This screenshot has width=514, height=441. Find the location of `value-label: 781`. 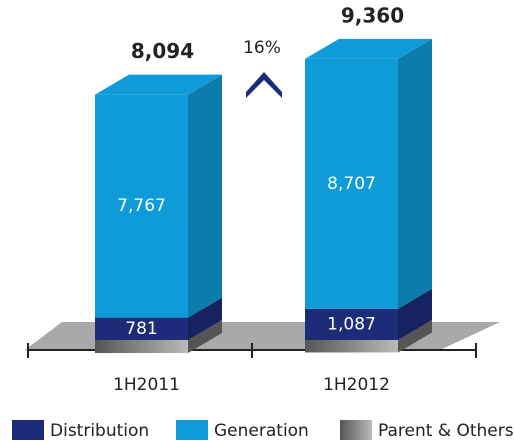

value-label: 781 is located at coordinates (141, 329).